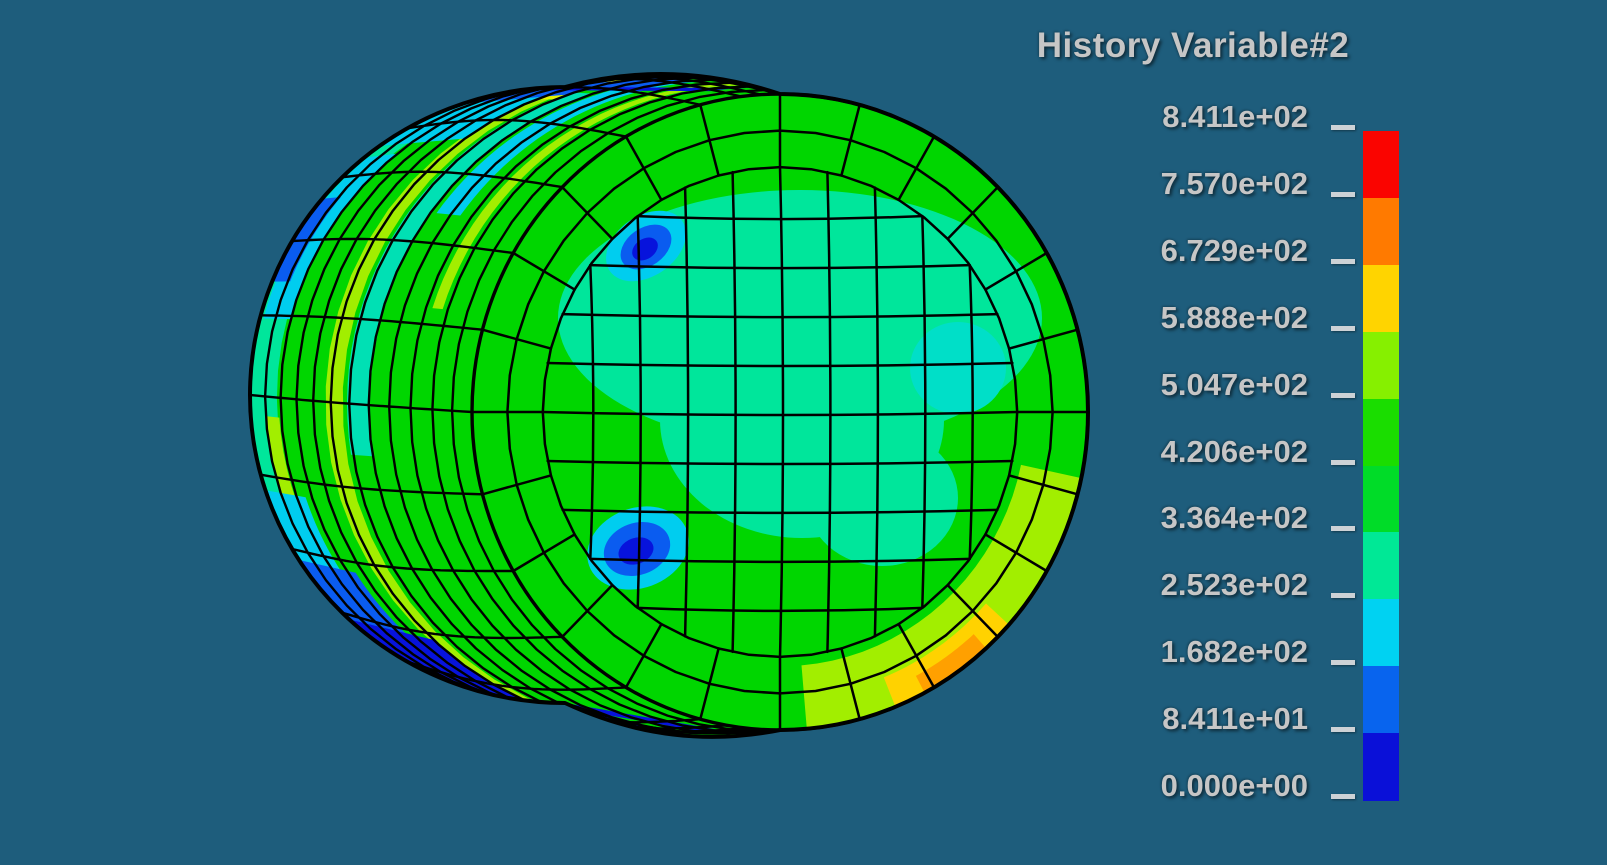  I want to click on cap-fringe-gold, so click(946, 655).